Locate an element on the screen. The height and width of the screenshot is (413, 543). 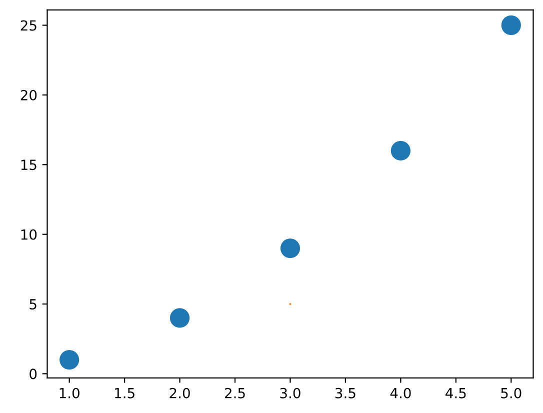
y-tick-label: 5 is located at coordinates (33, 304).